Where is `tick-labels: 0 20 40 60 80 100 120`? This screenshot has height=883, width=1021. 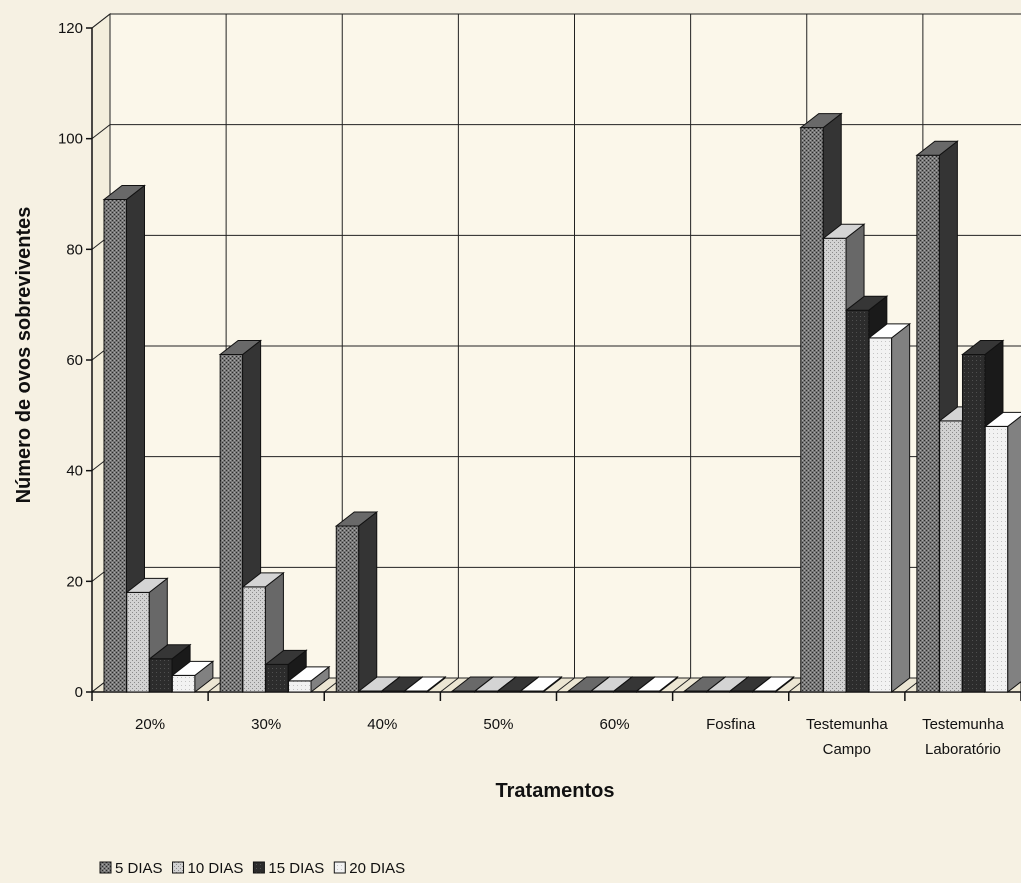 tick-labels: 0 20 40 60 80 100 120 is located at coordinates (70, 360).